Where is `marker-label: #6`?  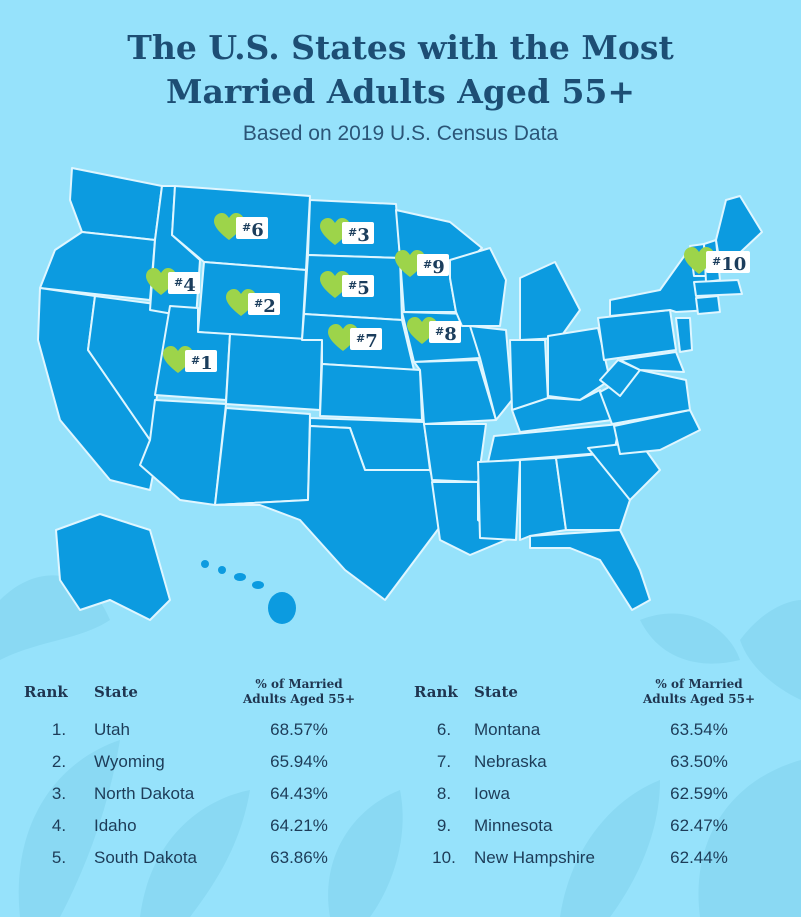 marker-label: #6 is located at coordinates (252, 229).